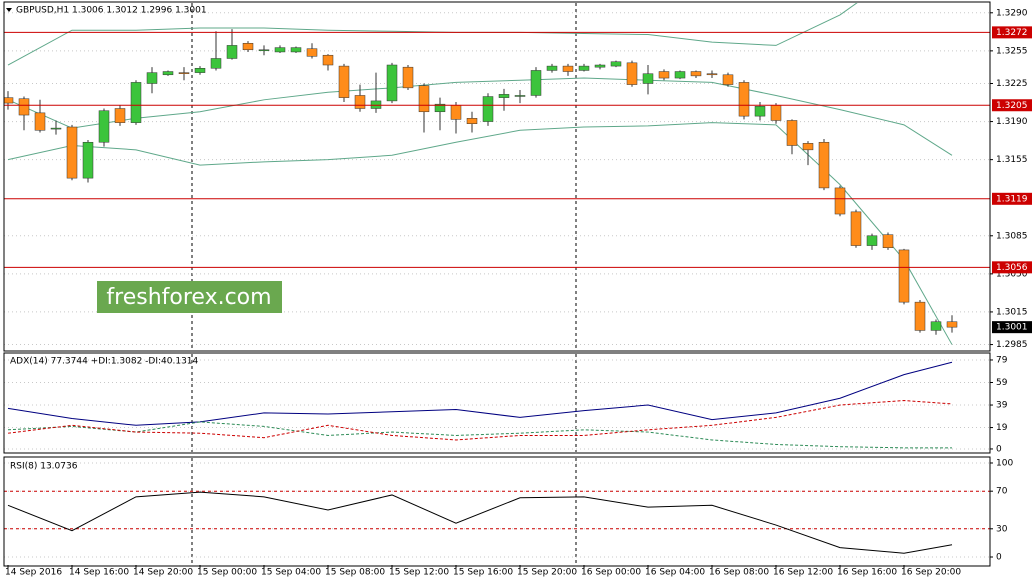  What do you see at coordinates (1012, 122) in the screenshot?
I see `y-tick-label: 1.3190` at bounding box center [1012, 122].